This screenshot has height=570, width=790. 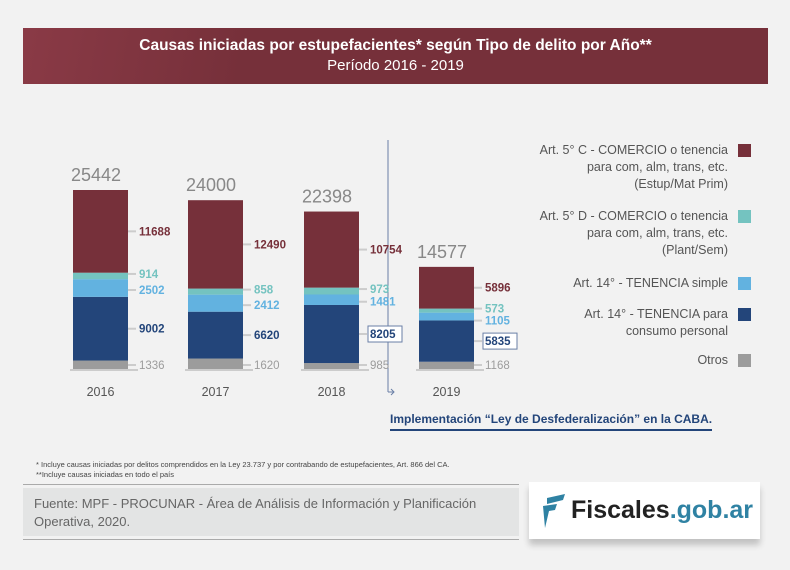 What do you see at coordinates (620, 510) in the screenshot?
I see `logo-name: Fiscales` at bounding box center [620, 510].